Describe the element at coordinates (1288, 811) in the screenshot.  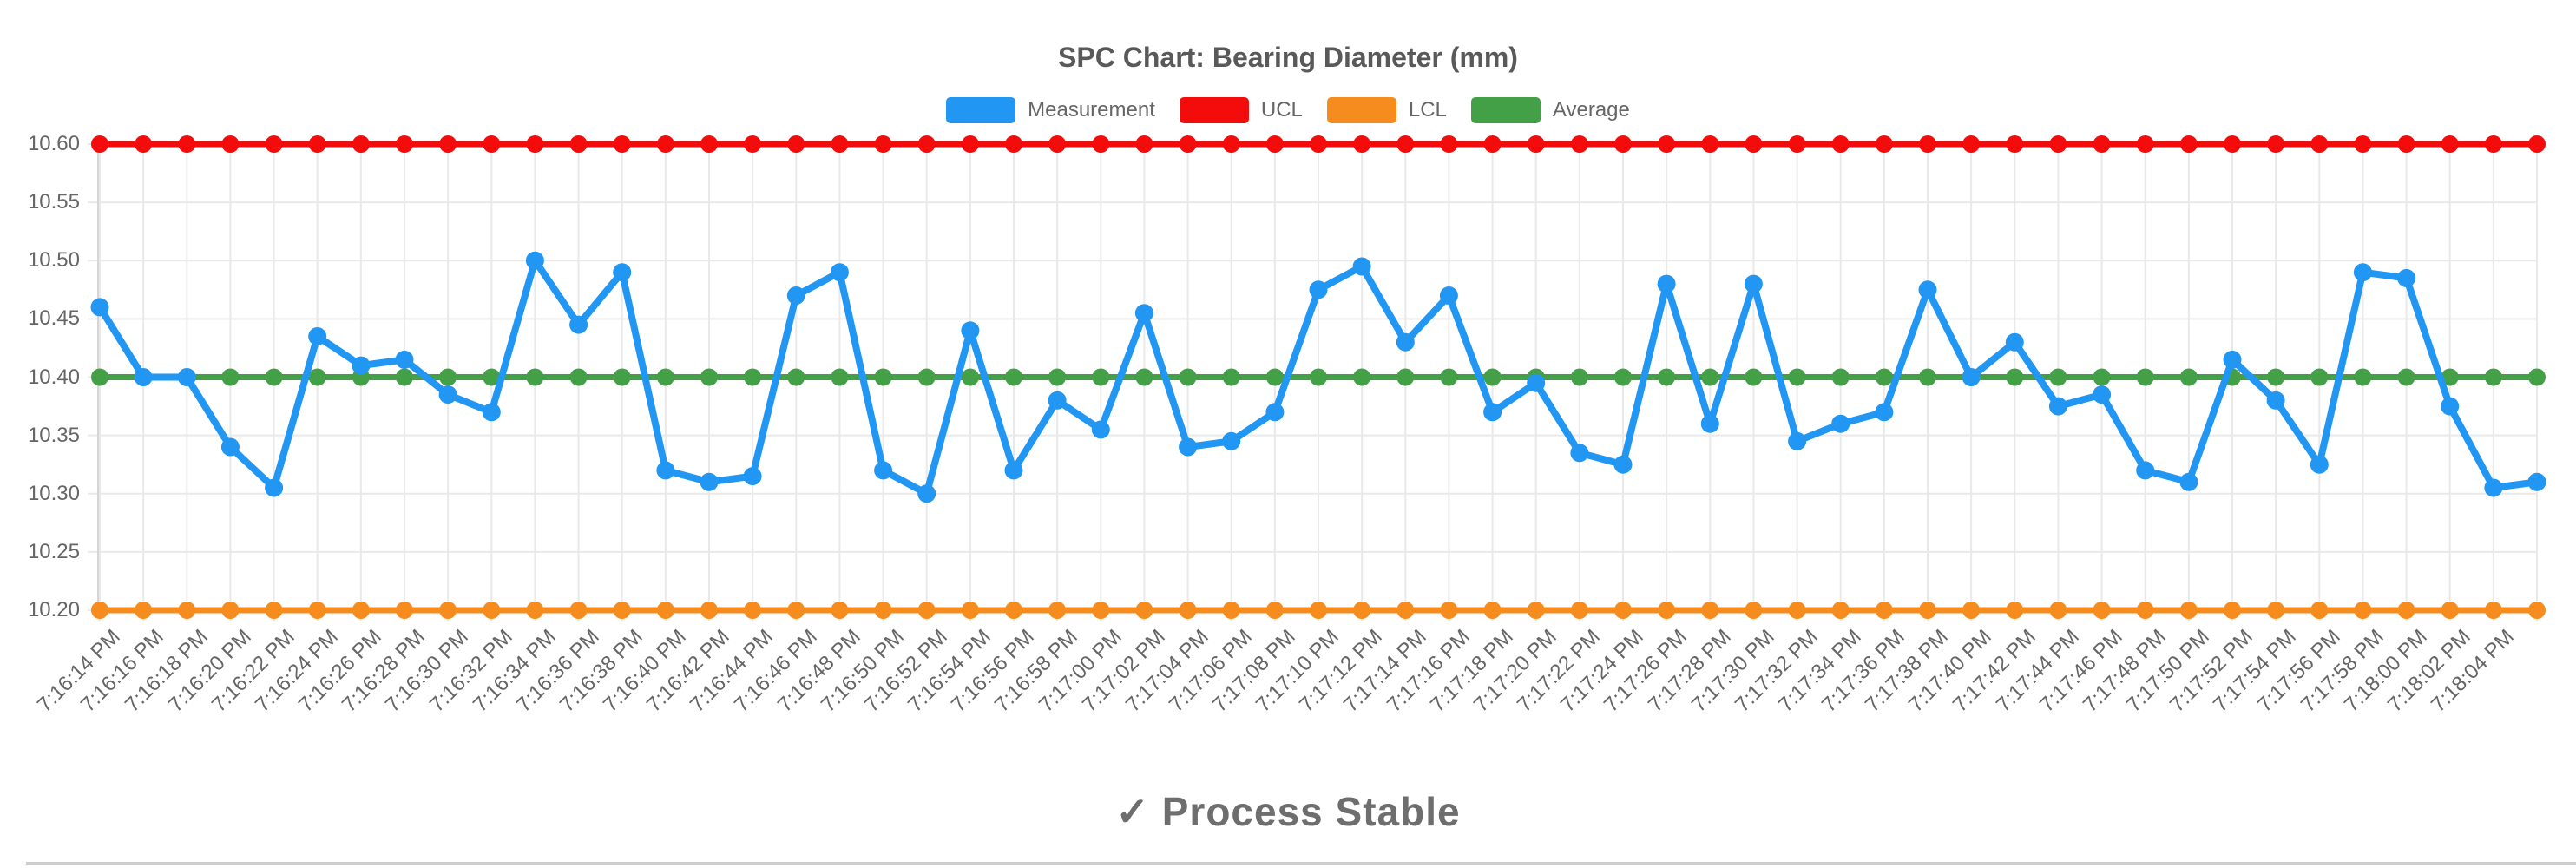
I see `process-status: ✓ Process Stable` at that location.